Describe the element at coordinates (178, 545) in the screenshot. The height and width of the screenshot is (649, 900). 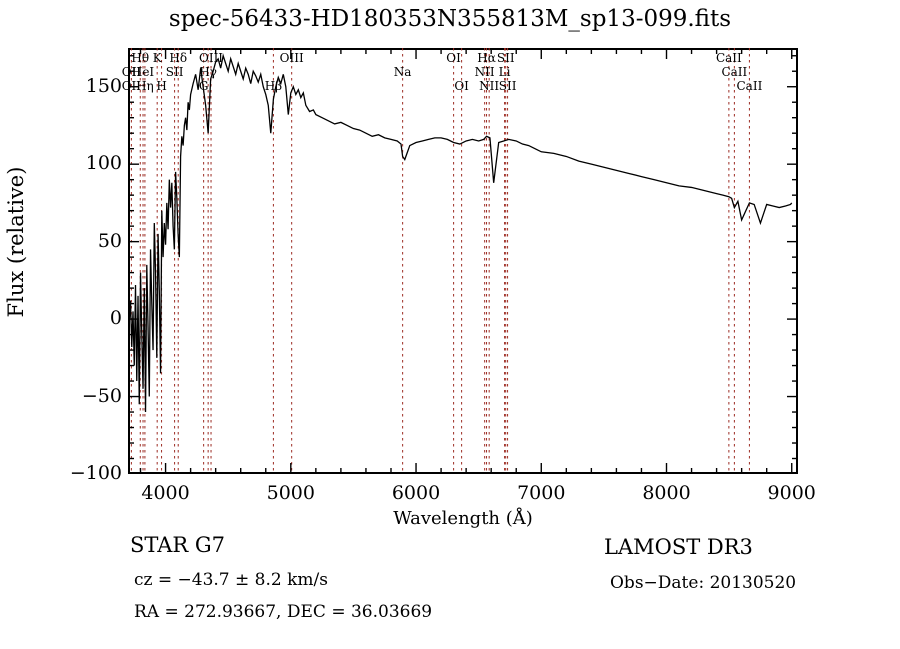
I see `star-class-text: STAR G7` at that location.